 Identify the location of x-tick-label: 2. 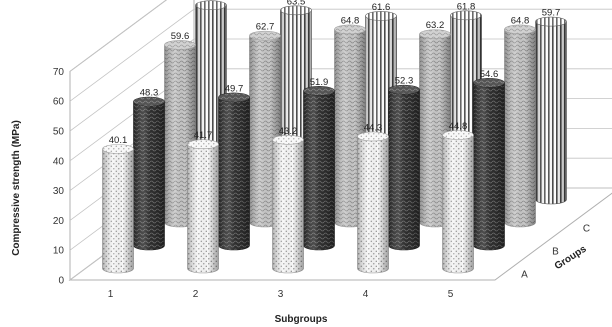
(196, 294).